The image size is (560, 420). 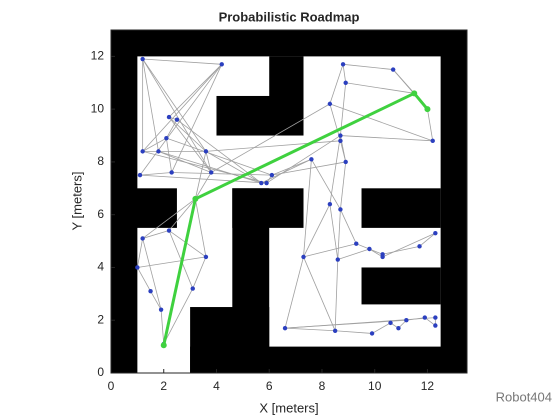 What do you see at coordinates (98, 108) in the screenshot?
I see `y-tick-label: 10` at bounding box center [98, 108].